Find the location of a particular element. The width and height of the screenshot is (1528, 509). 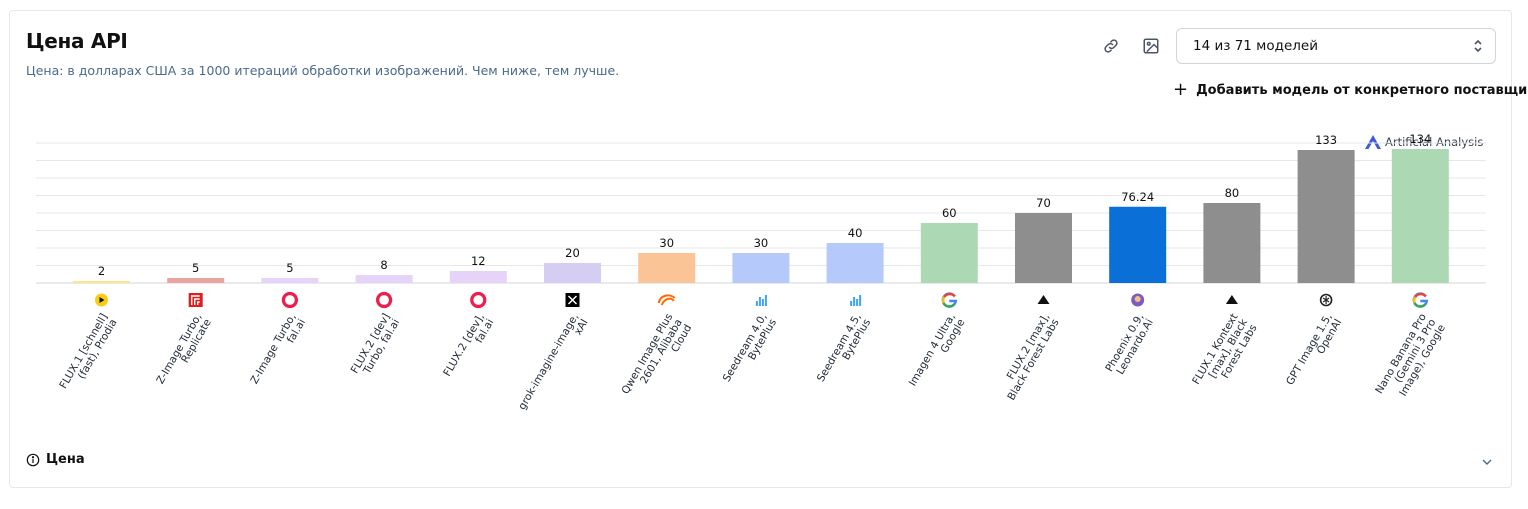

x-tick-label: FLUX.2 [dev],fal.ai is located at coordinates (468, 348).